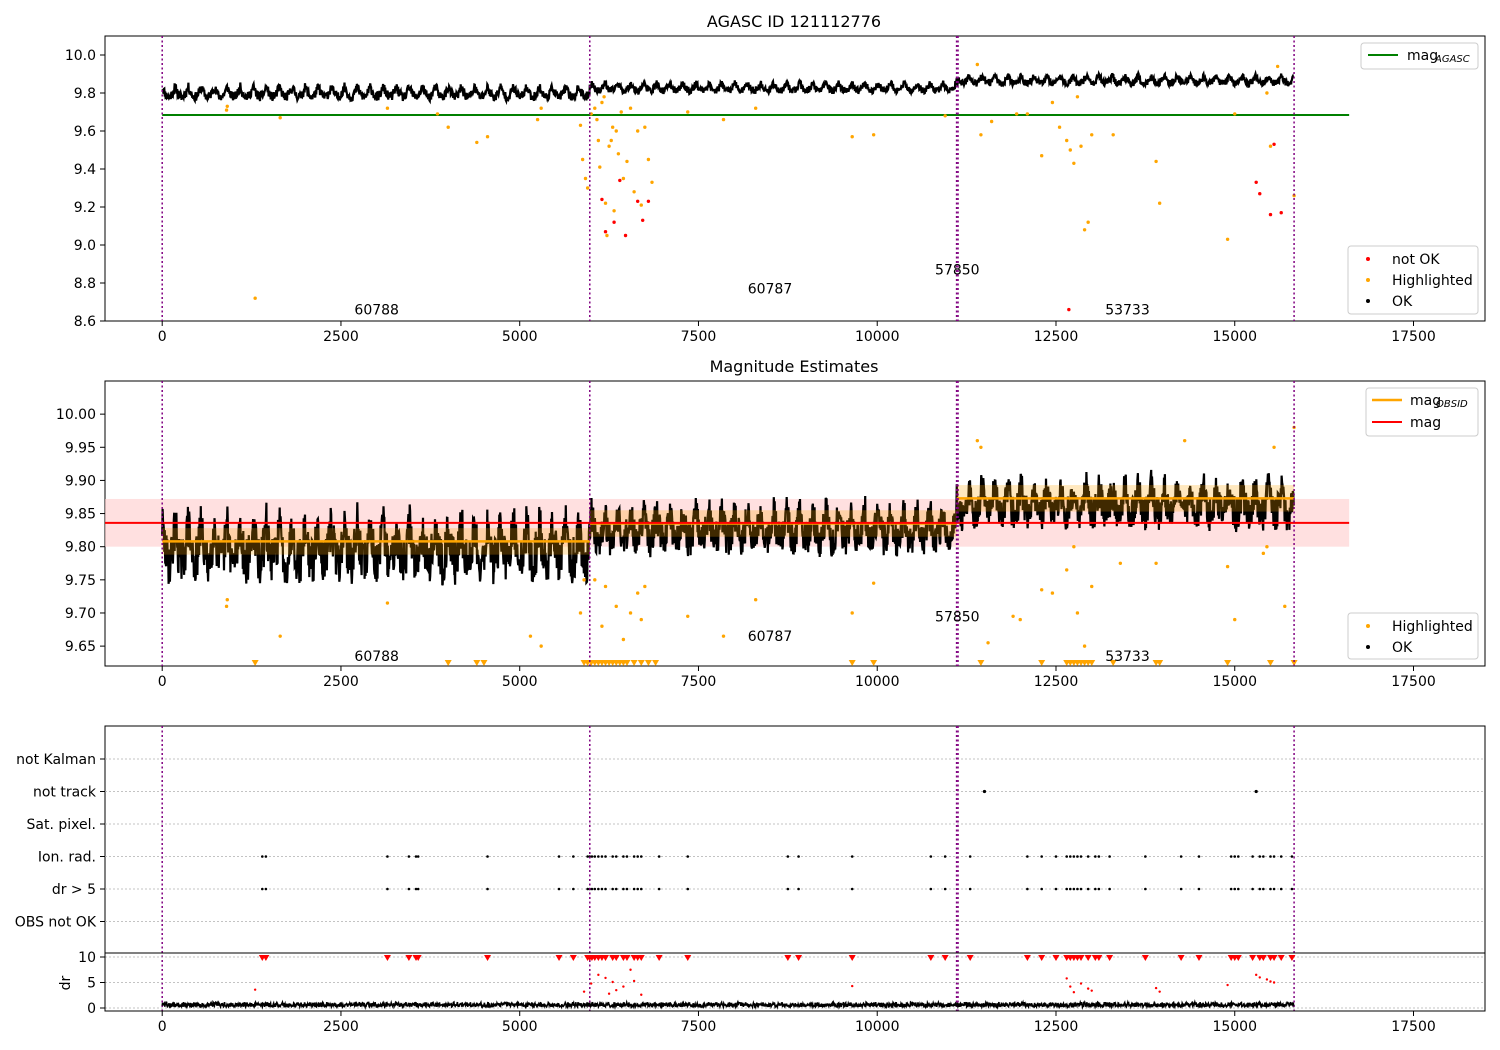 This screenshot has height=1050, width=1500. I want to click on legend-label: Highlighted, so click(1432, 627).